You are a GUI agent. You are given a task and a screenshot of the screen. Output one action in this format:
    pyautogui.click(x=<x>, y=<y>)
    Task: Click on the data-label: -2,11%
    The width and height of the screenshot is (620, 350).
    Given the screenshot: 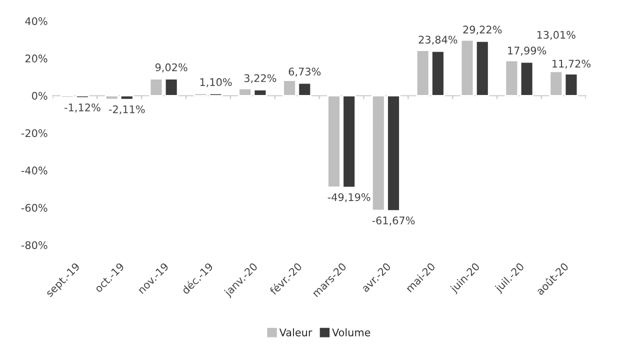 What is the action you would take?
    pyautogui.click(x=126, y=109)
    